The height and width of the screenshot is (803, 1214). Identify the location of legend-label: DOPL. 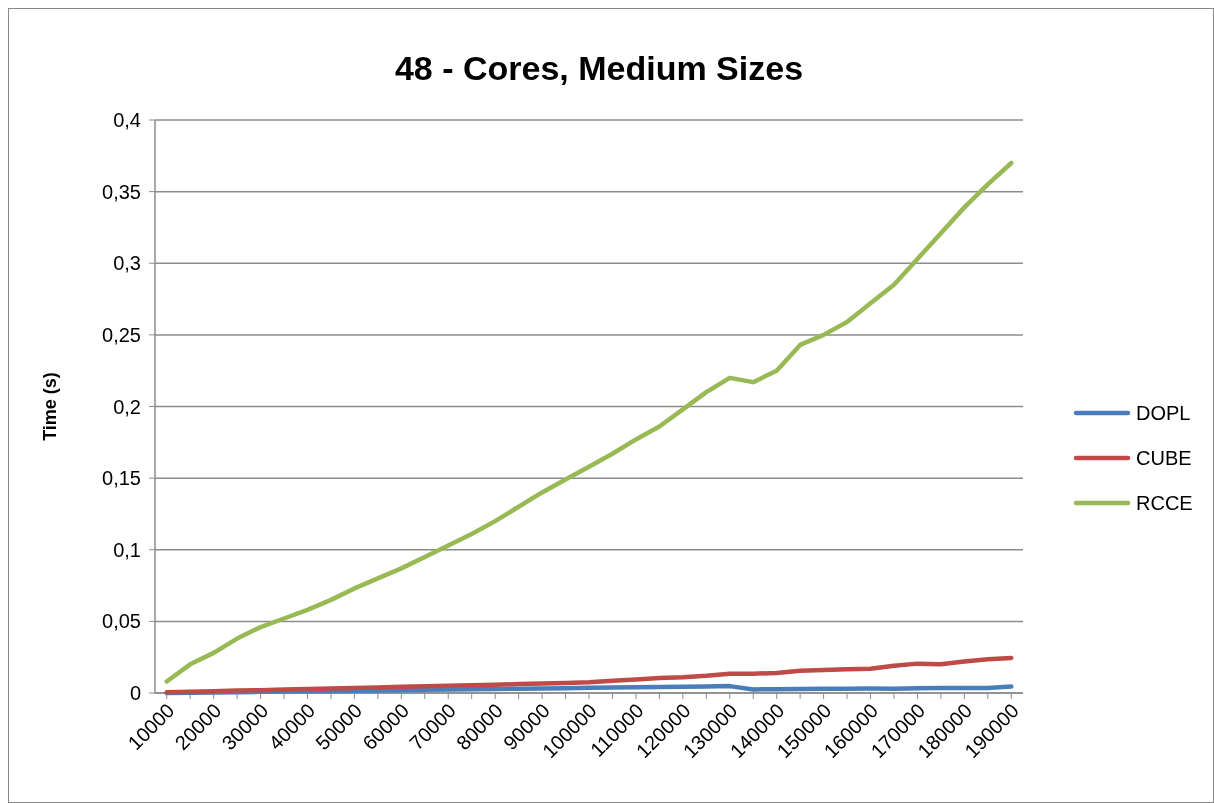
(1163, 413).